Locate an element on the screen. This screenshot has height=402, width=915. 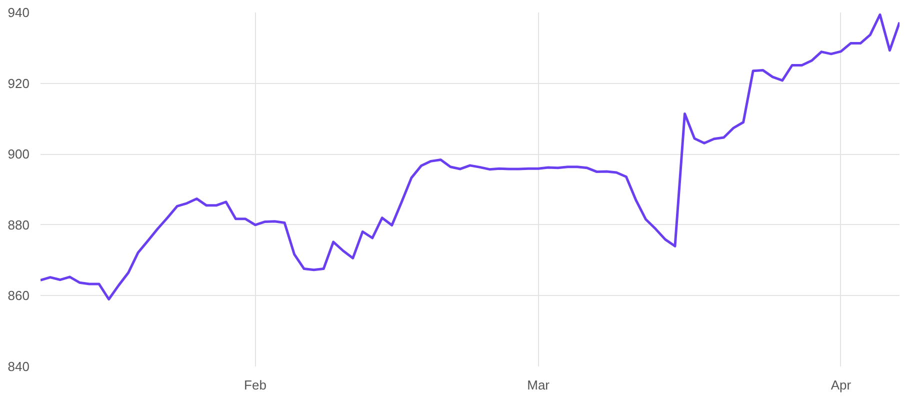
y-tick-label: 860 is located at coordinates (19, 296).